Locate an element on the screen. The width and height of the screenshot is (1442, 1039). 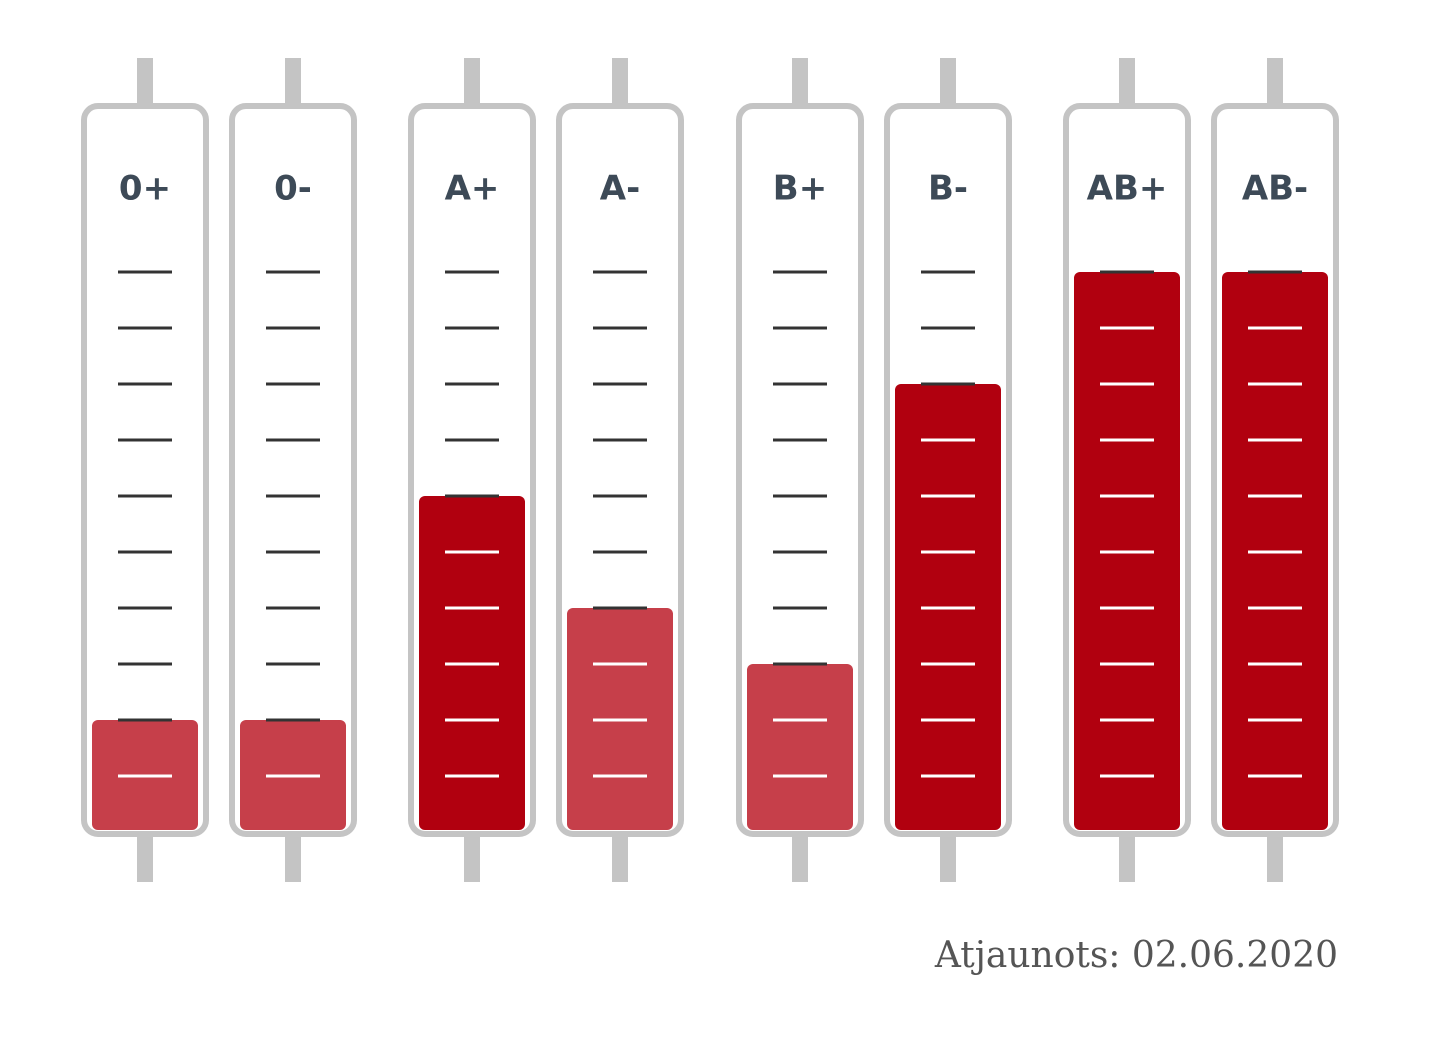
blood-type-label: 0- is located at coordinates (293, 189).